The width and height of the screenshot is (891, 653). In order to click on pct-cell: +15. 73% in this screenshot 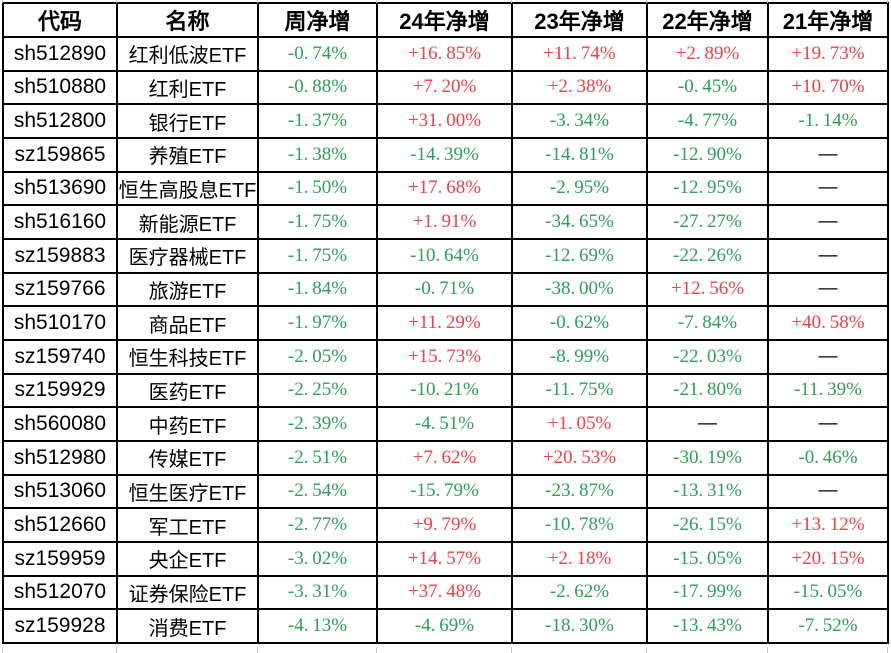, I will do `click(444, 356)`.